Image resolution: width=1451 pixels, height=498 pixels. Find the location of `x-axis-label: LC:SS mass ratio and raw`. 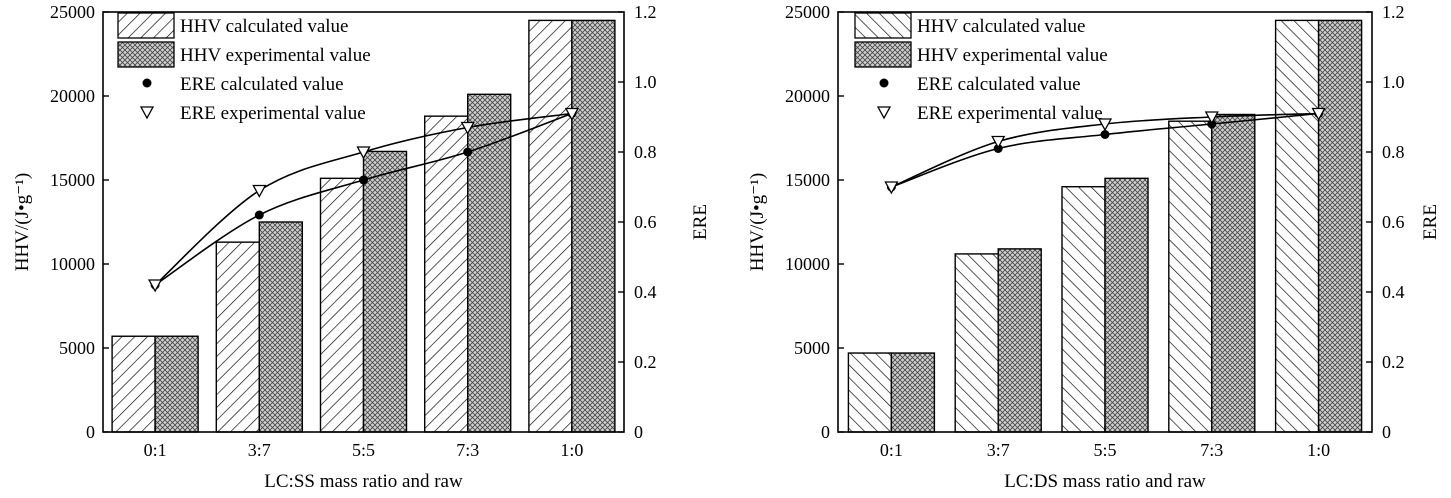

x-axis-label: LC:SS mass ratio and raw is located at coordinates (363, 481).